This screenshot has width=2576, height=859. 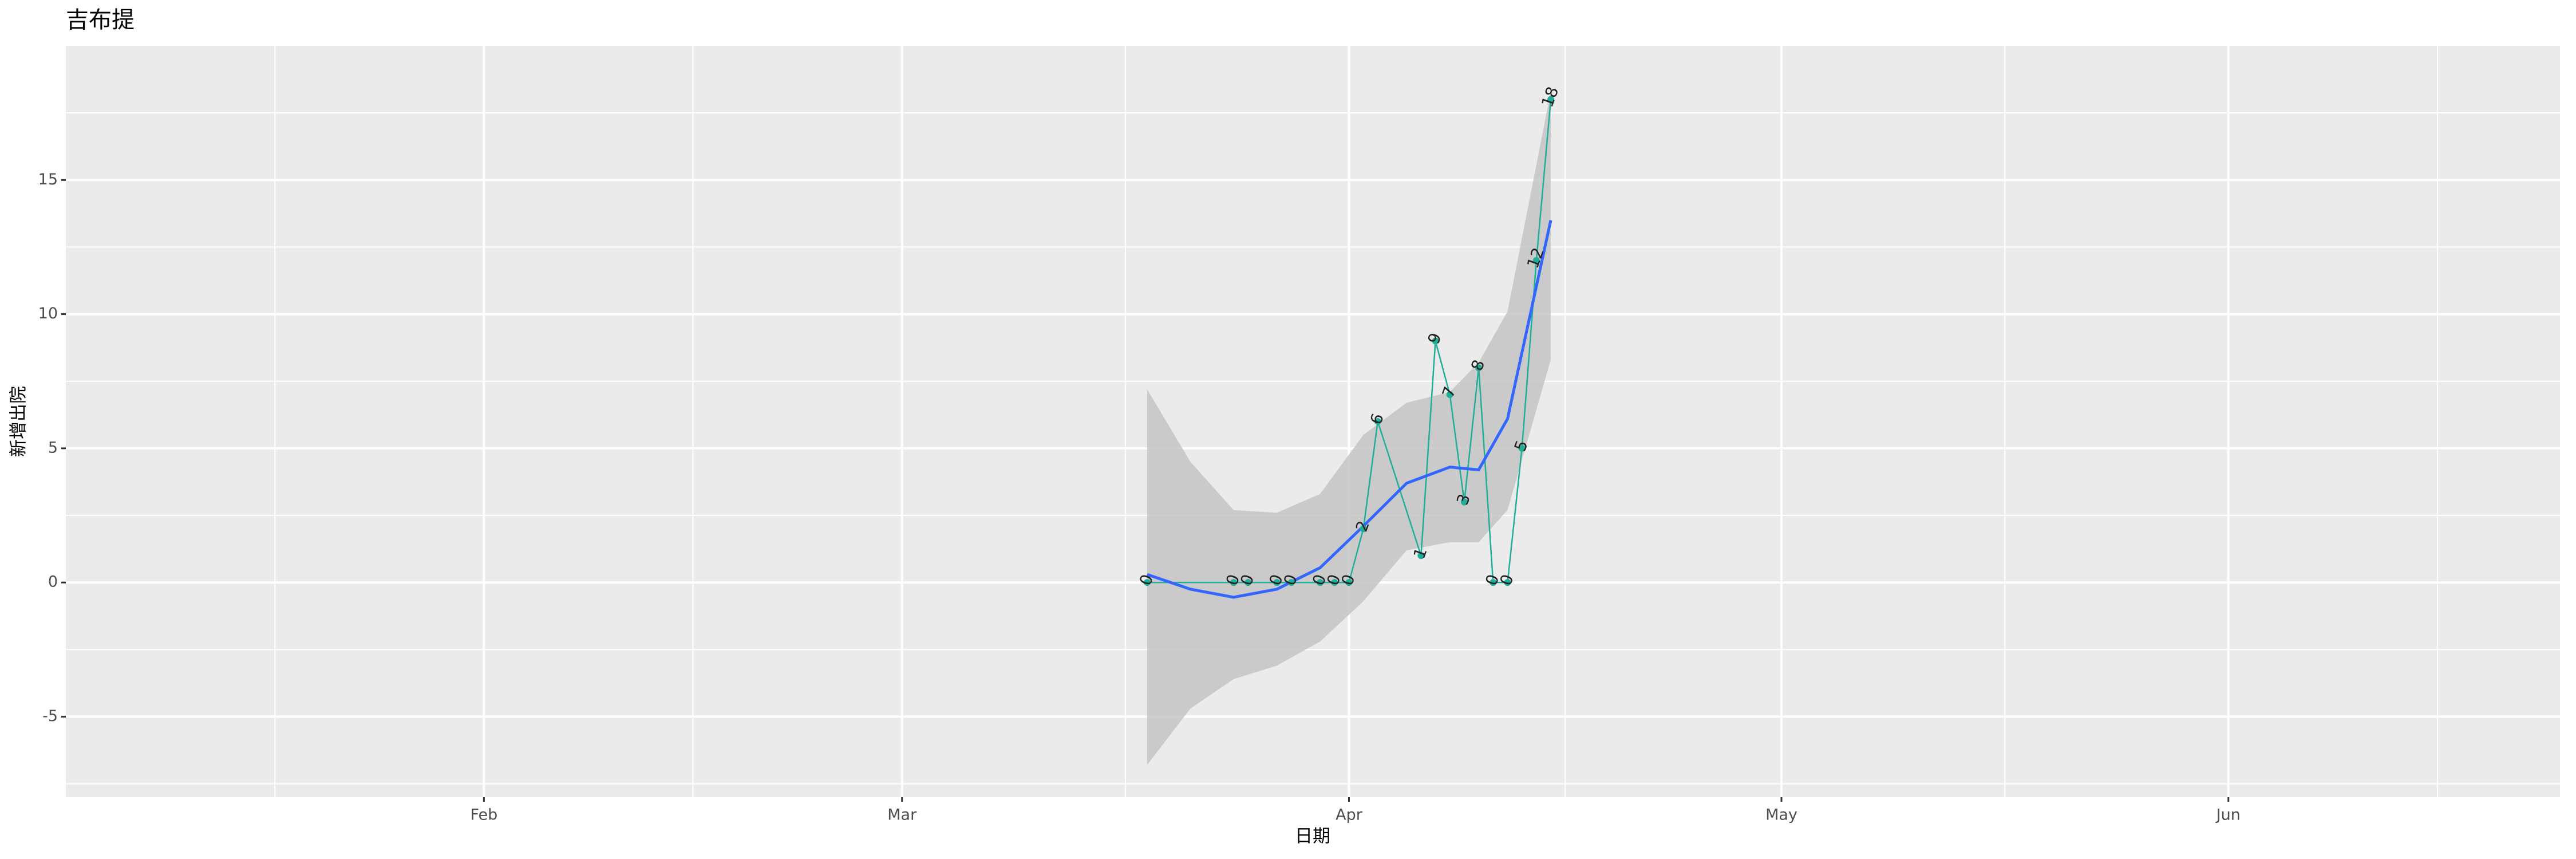 What do you see at coordinates (53, 582) in the screenshot?
I see `y-tick-label: 0` at bounding box center [53, 582].